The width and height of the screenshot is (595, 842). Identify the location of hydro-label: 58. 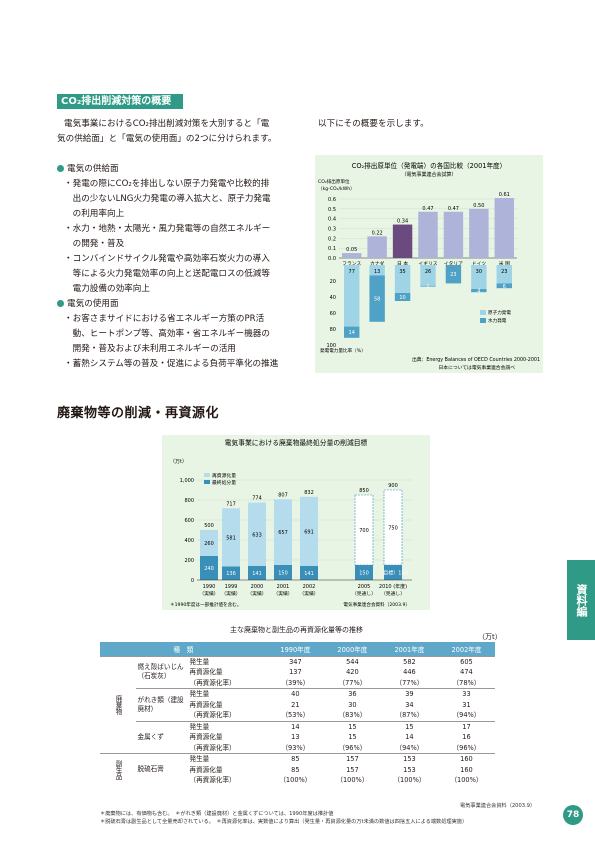
(377, 300).